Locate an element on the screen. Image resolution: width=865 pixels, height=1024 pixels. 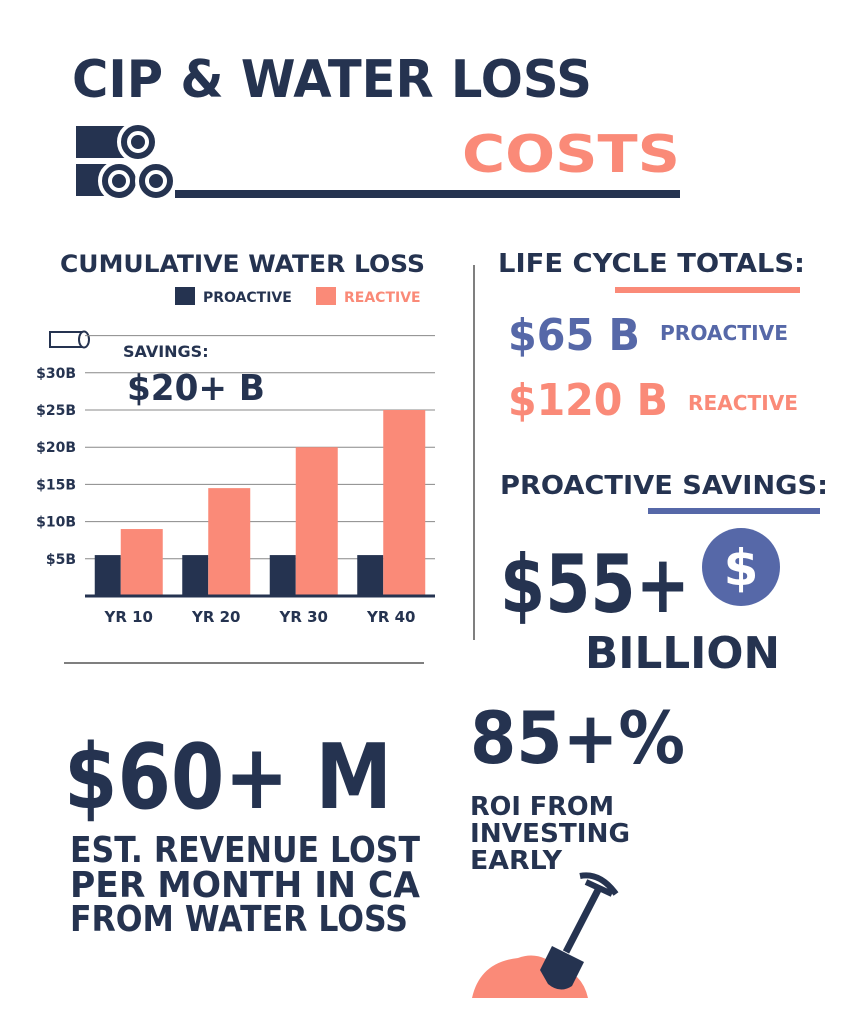
x-tick-label: YR 40 is located at coordinates (391, 617).